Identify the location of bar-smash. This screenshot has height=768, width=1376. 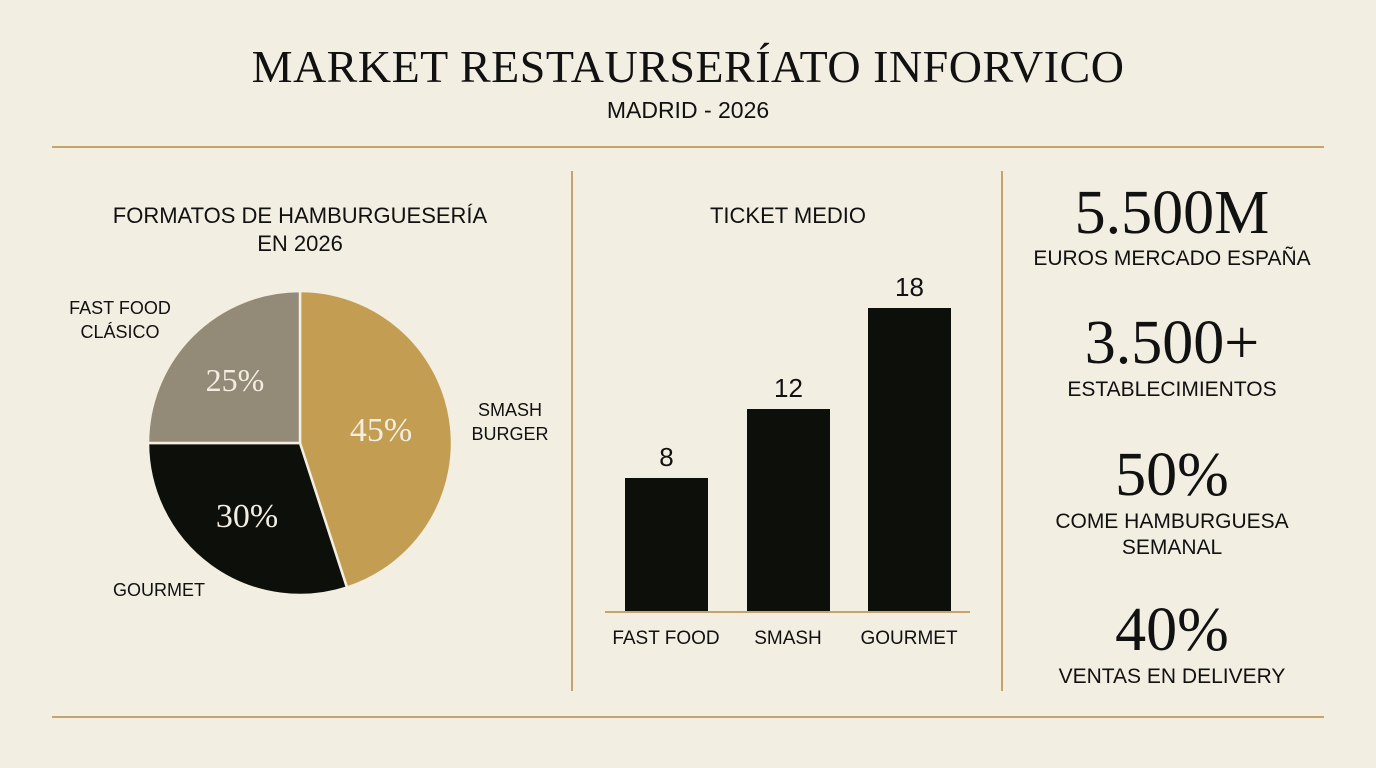
(788, 510).